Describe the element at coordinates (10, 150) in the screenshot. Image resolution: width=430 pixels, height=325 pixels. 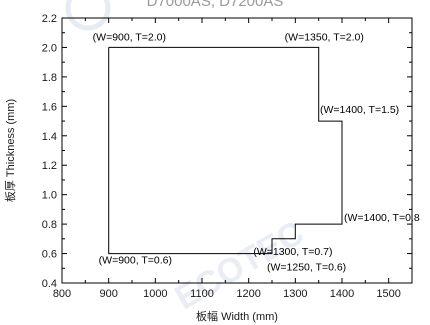
I see `y-axis-label: 板厚 Thickness (mm)` at that location.